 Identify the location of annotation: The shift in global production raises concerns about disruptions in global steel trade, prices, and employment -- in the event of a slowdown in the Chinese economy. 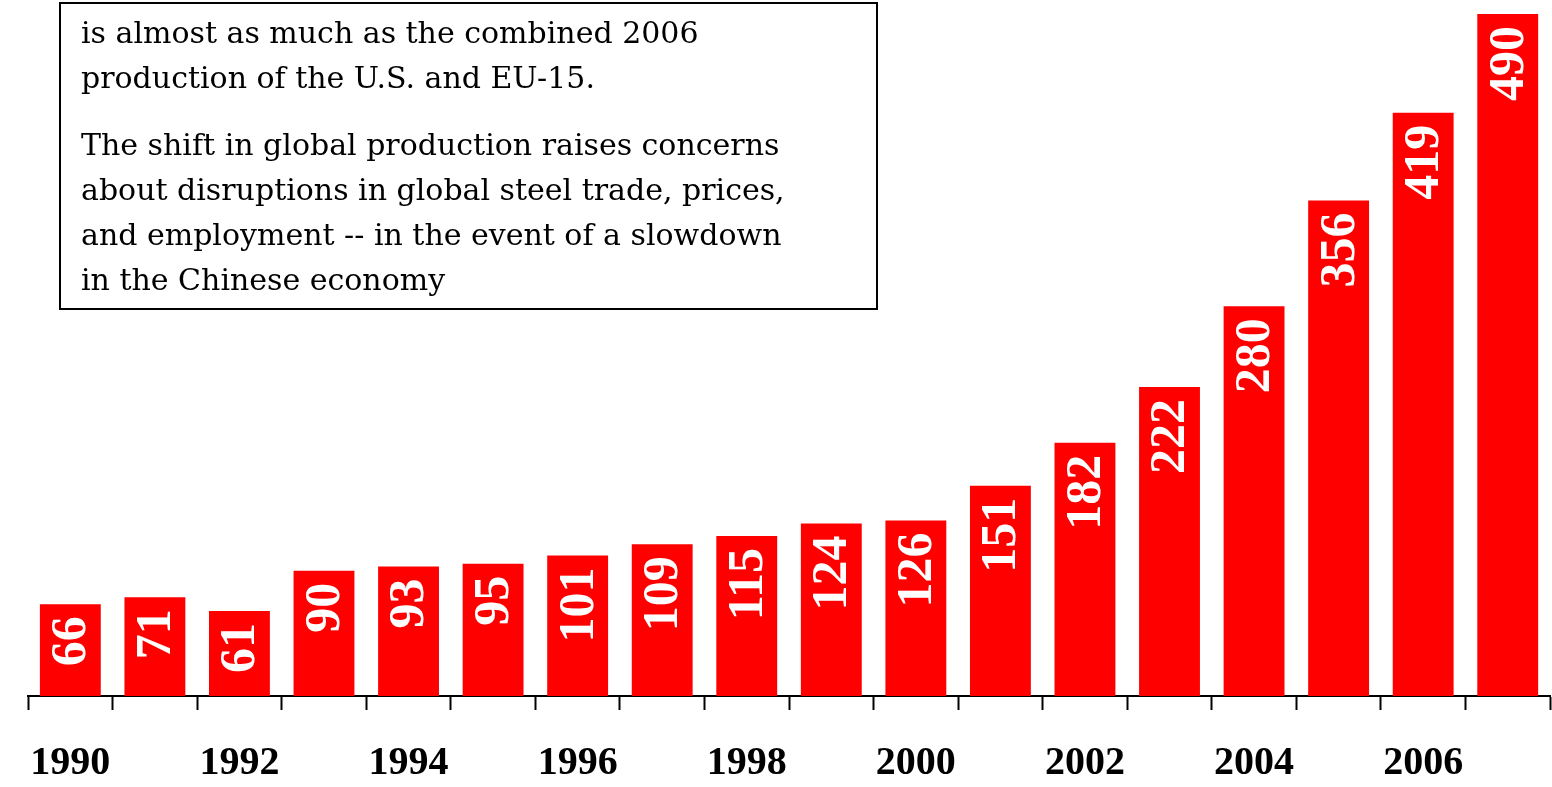
(433, 212).